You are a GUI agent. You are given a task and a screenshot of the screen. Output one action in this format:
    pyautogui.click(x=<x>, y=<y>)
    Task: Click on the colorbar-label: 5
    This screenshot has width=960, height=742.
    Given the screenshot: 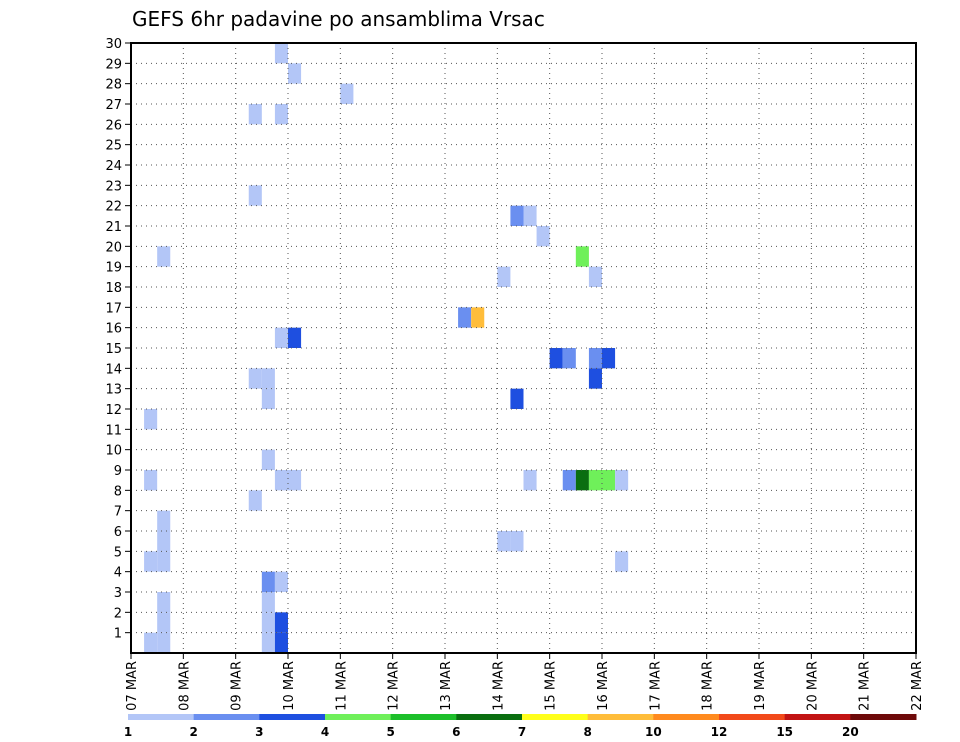 What is the action you would take?
    pyautogui.click(x=390, y=732)
    